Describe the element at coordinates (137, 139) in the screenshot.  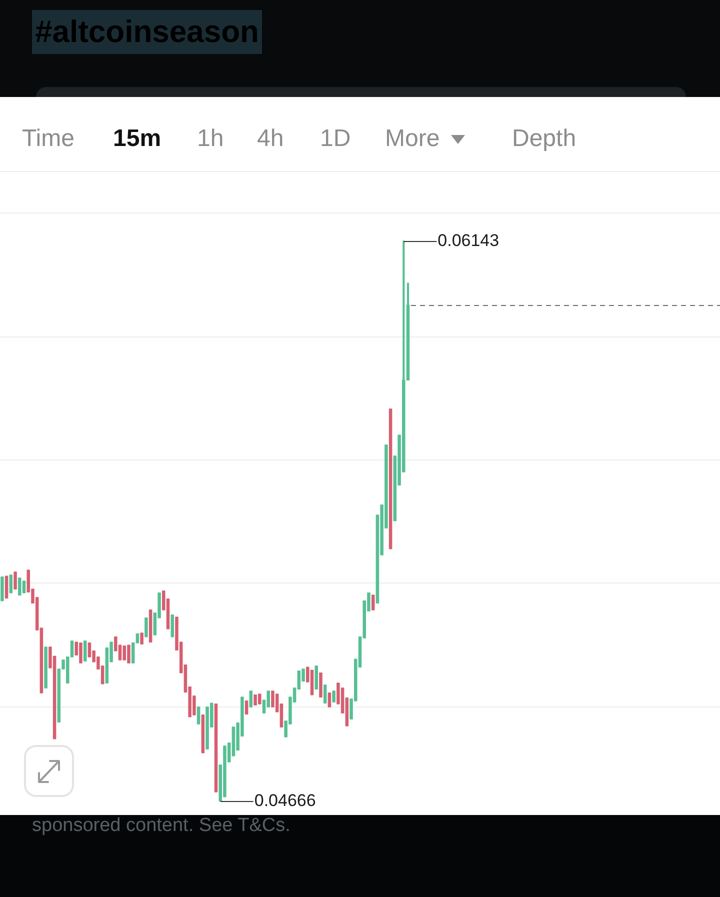
I see `text: 15m` at that location.